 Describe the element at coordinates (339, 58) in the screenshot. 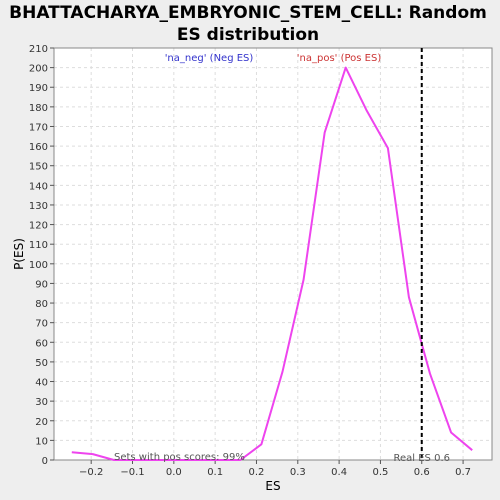

I see `legend-item-pos: 'na_pos' (Pos ES)` at that location.